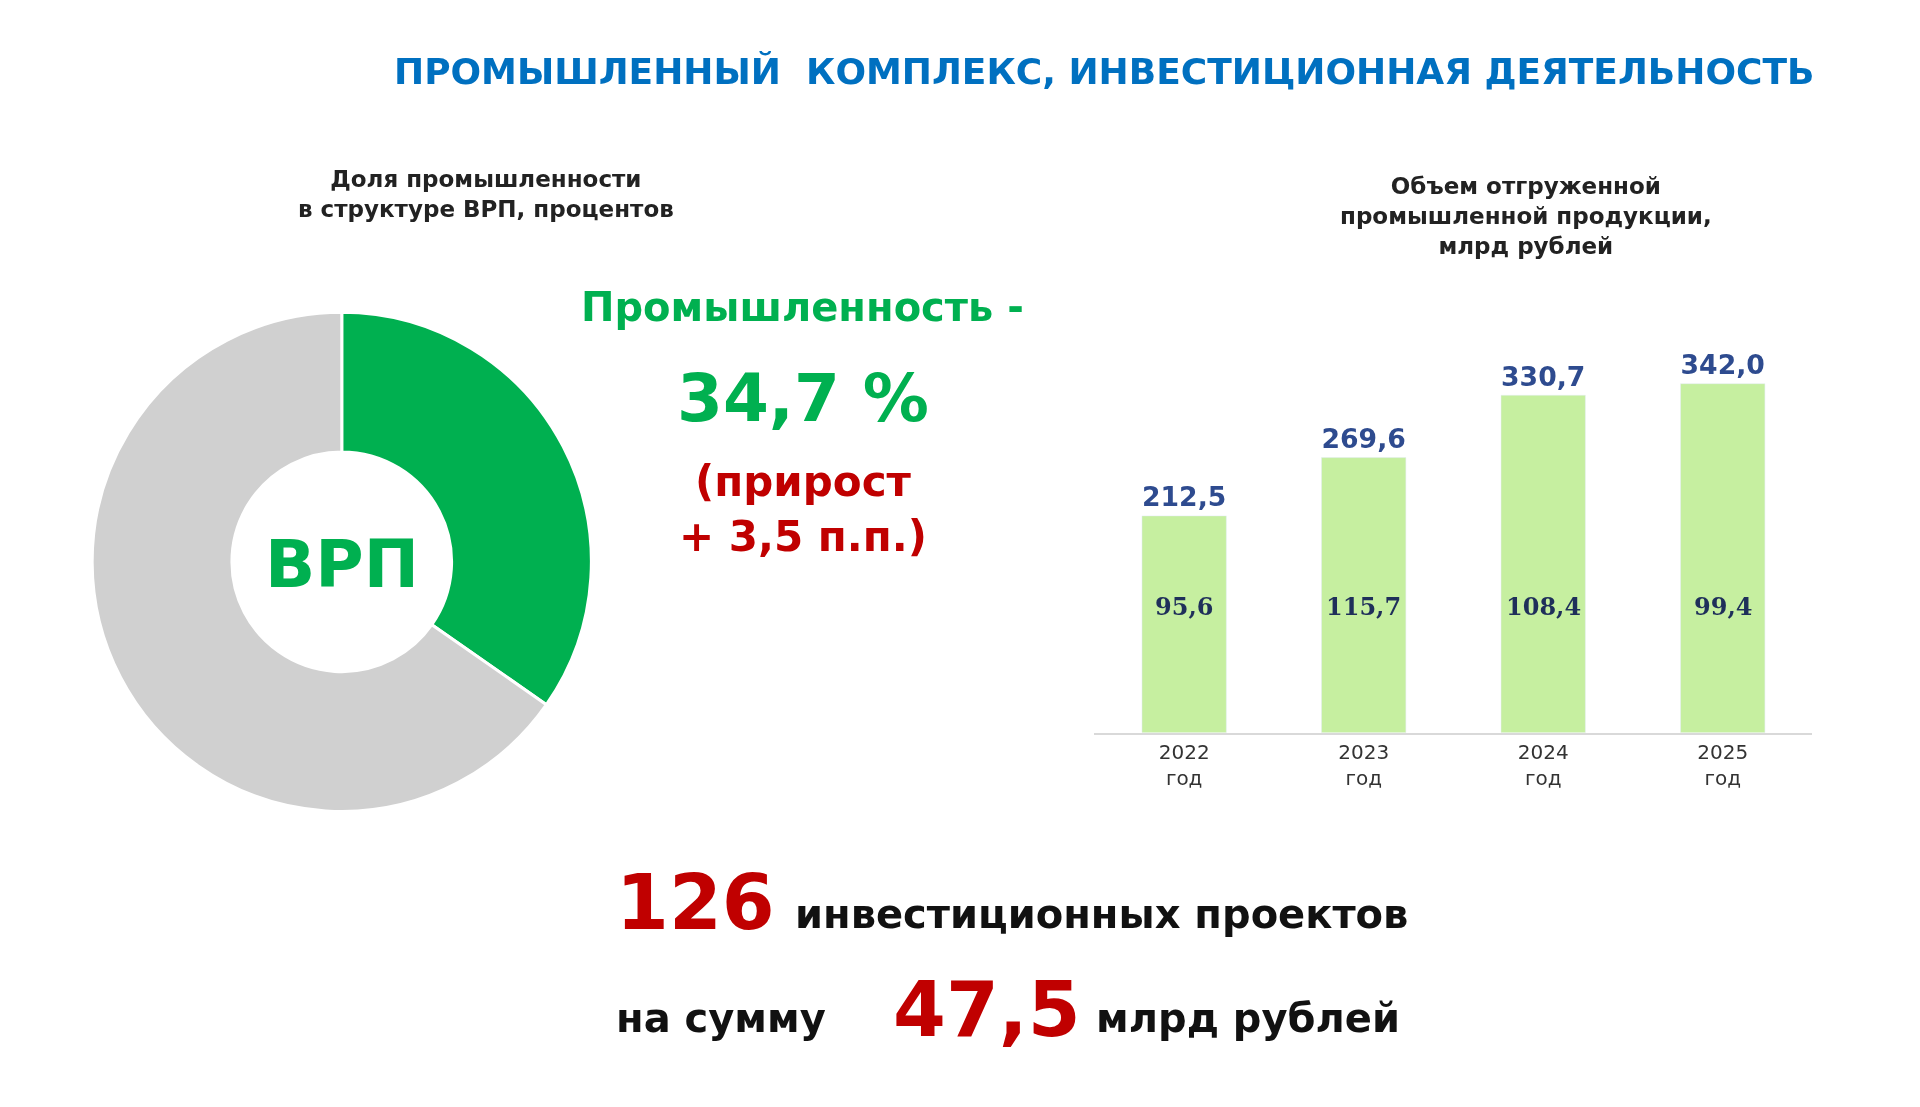 This screenshot has height=1107, width=1920. What do you see at coordinates (1184, 764) in the screenshot?
I see `x-tick-label: 2022 год` at bounding box center [1184, 764].